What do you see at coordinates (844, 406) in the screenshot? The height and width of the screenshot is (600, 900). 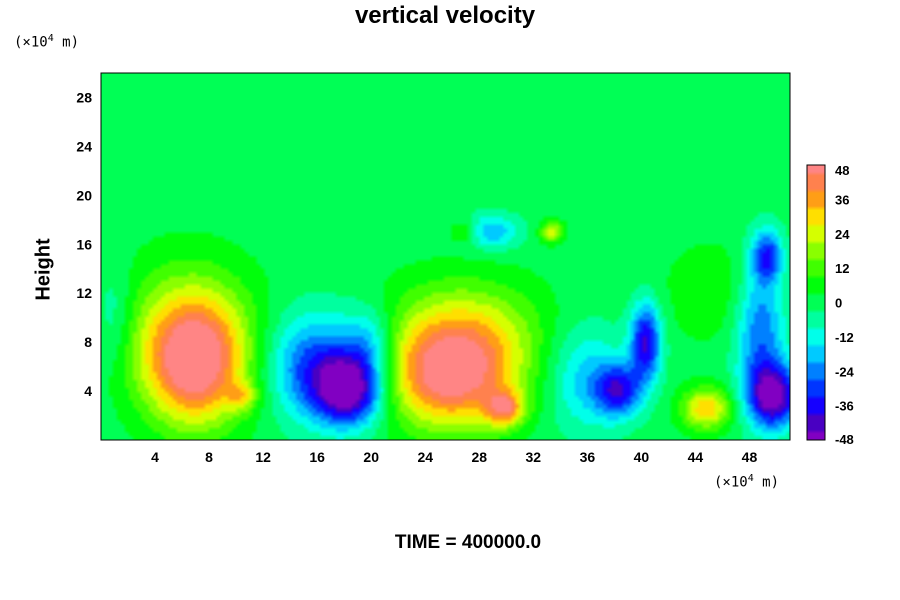 I see `colorbar-tick-label: -36` at bounding box center [844, 406].